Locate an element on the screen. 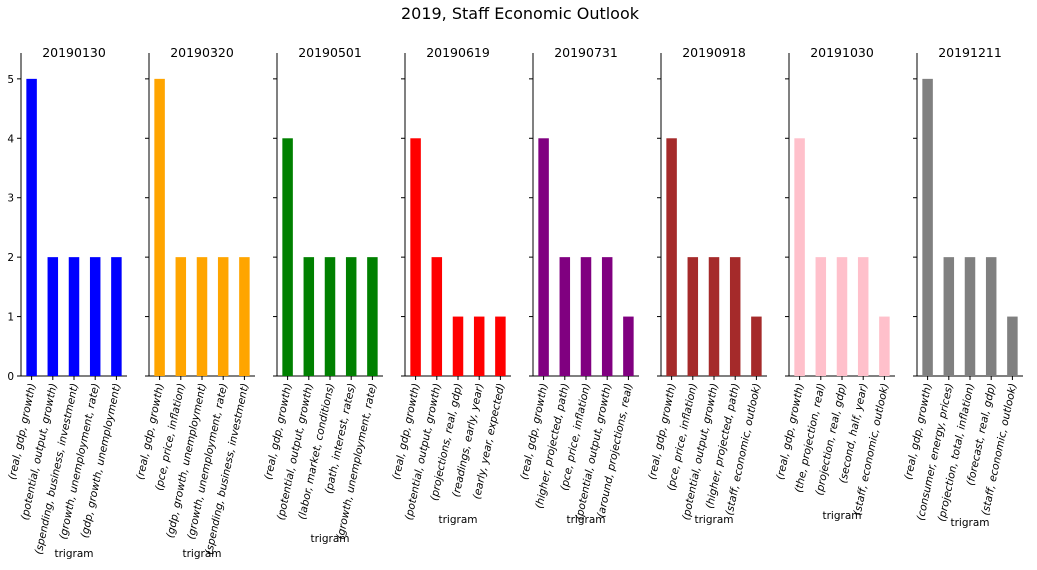 This screenshot has width=1037, height=570. y-tick-label: 0 is located at coordinates (10, 377).